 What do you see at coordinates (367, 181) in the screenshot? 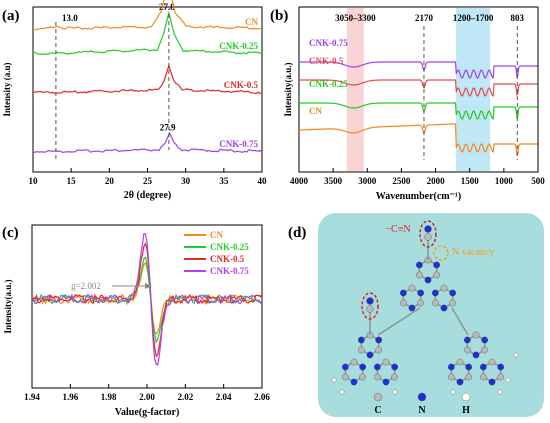
I see `x-tick-label: 3000` at bounding box center [367, 181].